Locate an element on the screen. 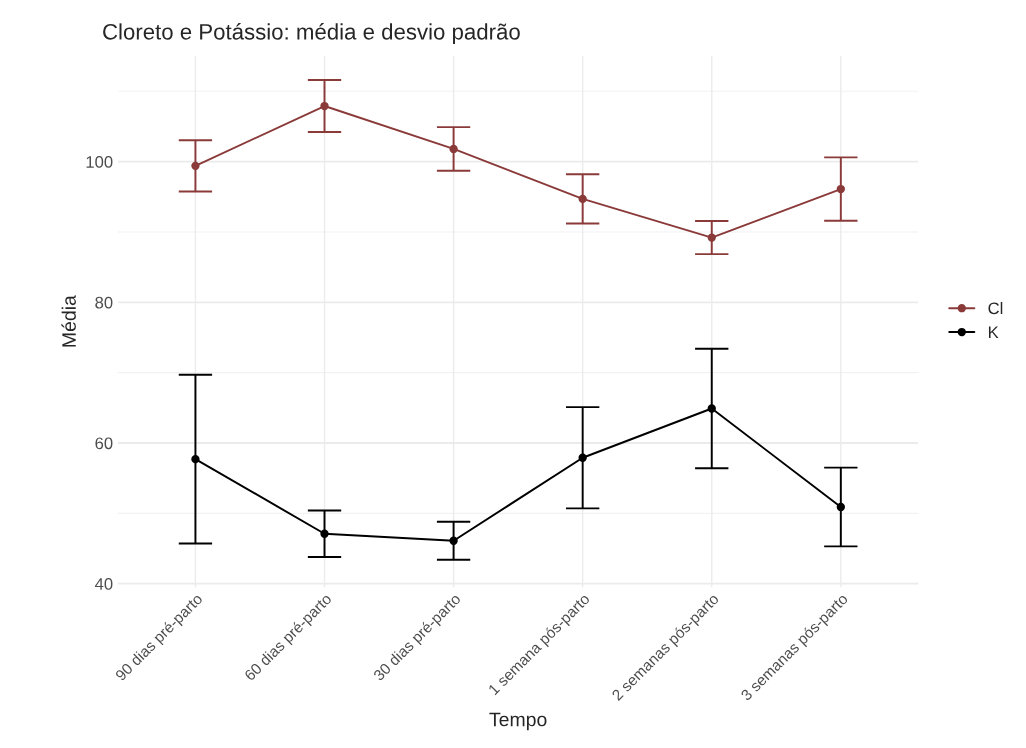 The height and width of the screenshot is (748, 1026). legend-label: Cl is located at coordinates (995, 308).